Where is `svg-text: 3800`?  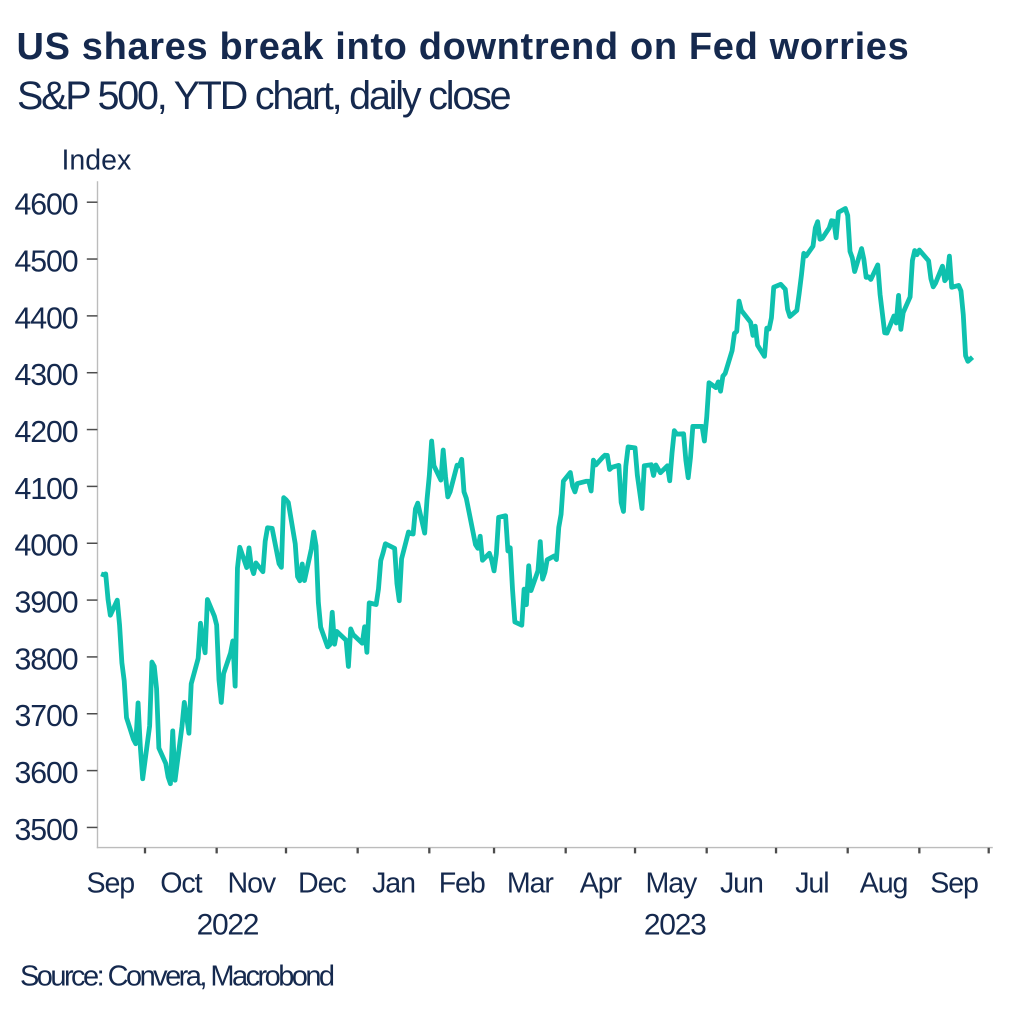
svg-text: 3800 is located at coordinates (46, 659).